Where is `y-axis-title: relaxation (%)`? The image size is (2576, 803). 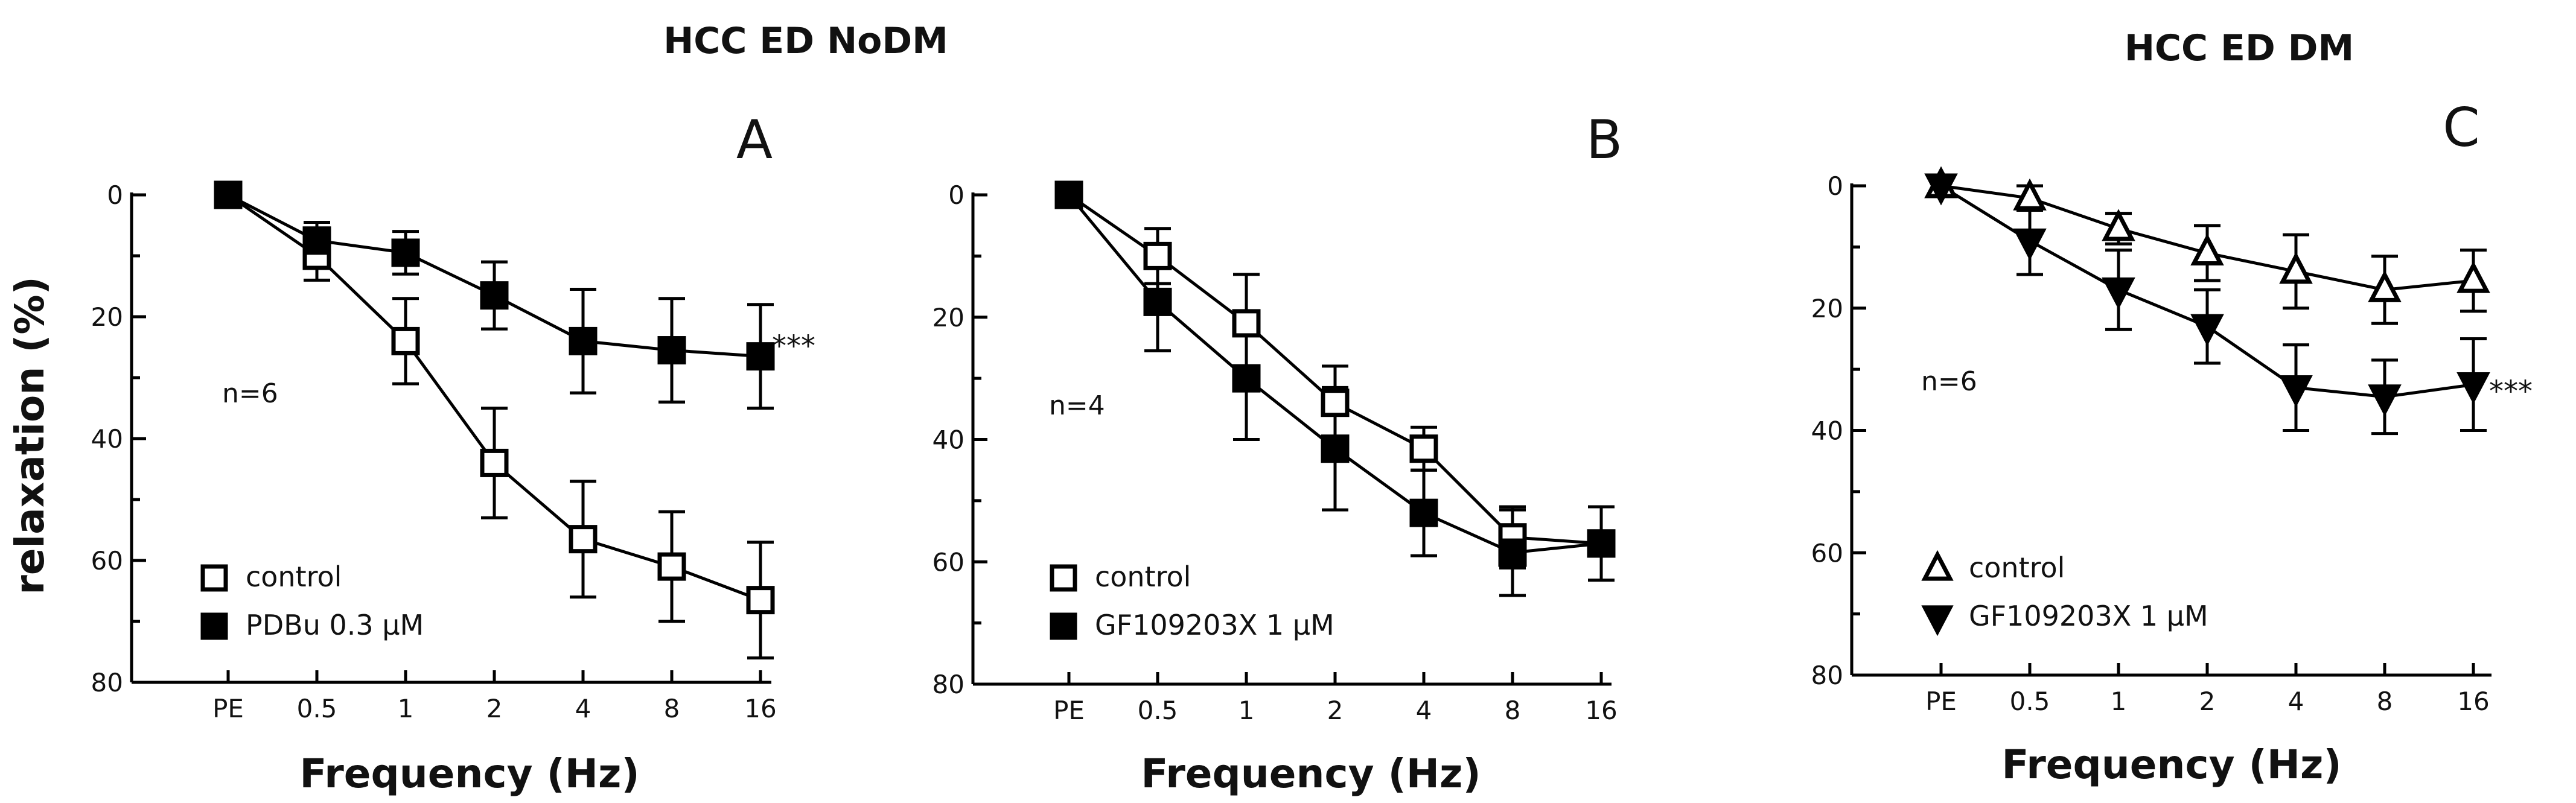 y-axis-title: relaxation (%) is located at coordinates (30, 435).